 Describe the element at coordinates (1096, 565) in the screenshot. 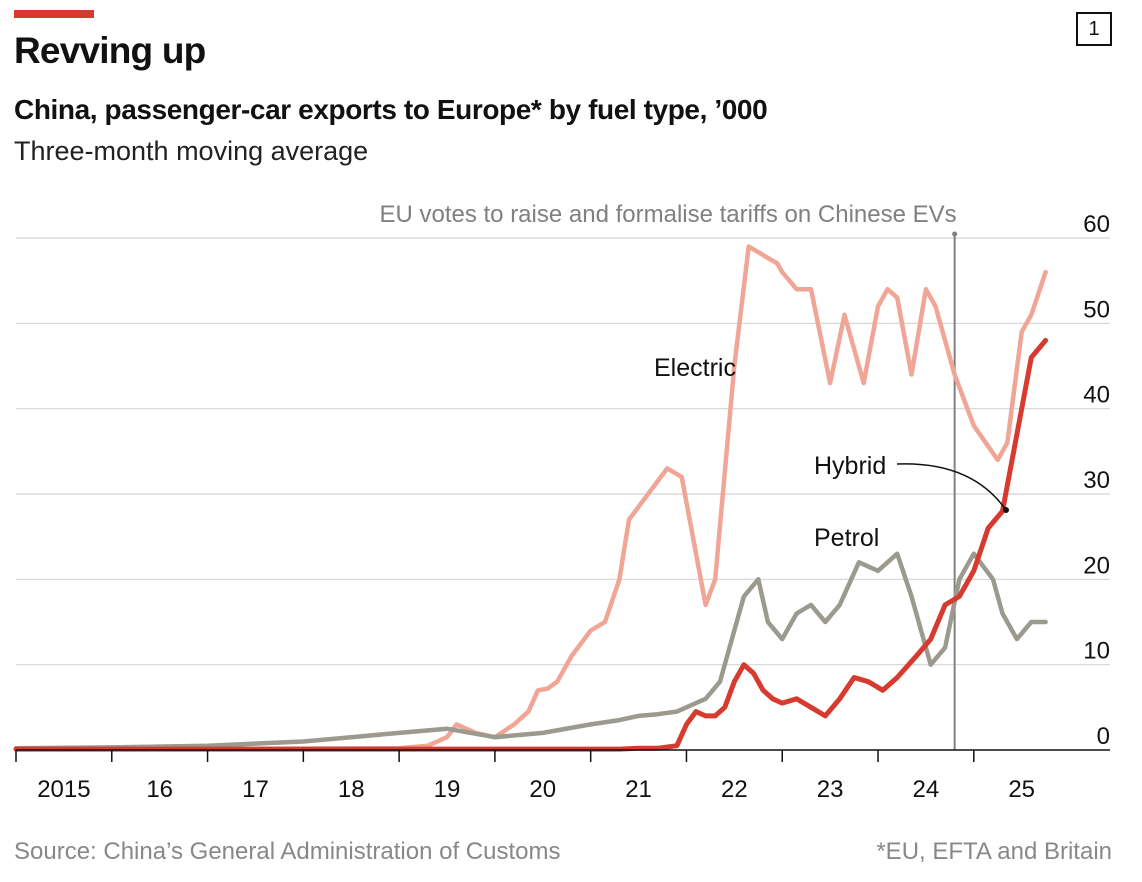

I see `y-tick-label-20: 20` at that location.